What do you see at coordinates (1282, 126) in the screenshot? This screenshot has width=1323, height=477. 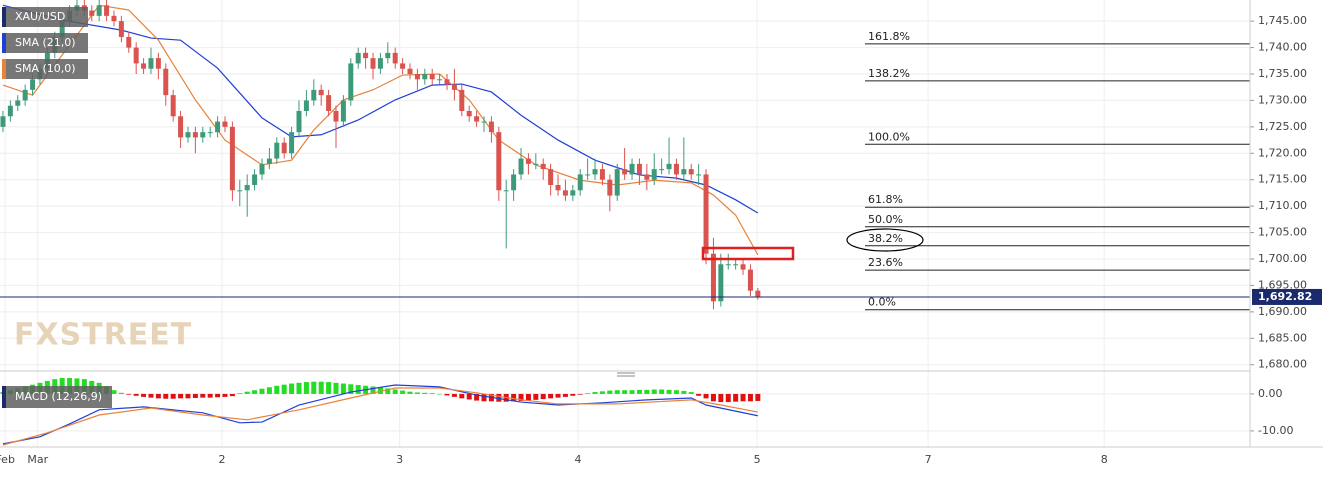 I see `y-tick-label: 1,725.00` at bounding box center [1282, 126].